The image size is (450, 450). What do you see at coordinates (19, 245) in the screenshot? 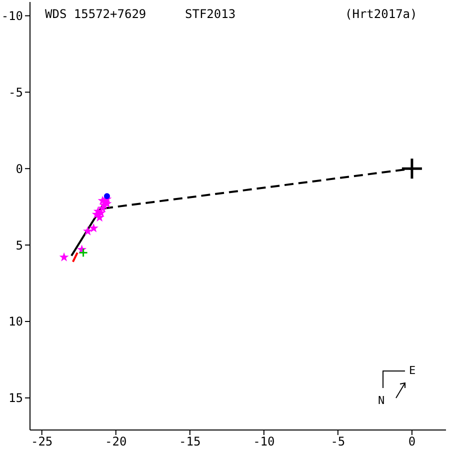
I see `y-tick-label: 5` at bounding box center [19, 245].